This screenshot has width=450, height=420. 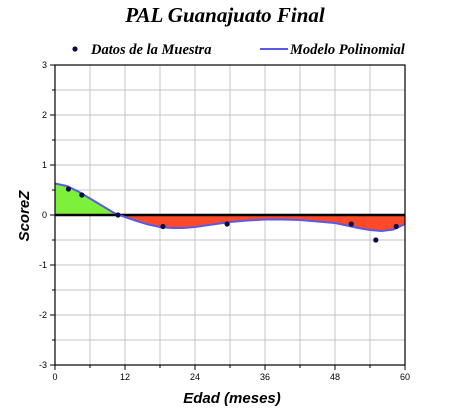 What do you see at coordinates (75, 49) in the screenshot?
I see `legend-marker-sample` at bounding box center [75, 49].